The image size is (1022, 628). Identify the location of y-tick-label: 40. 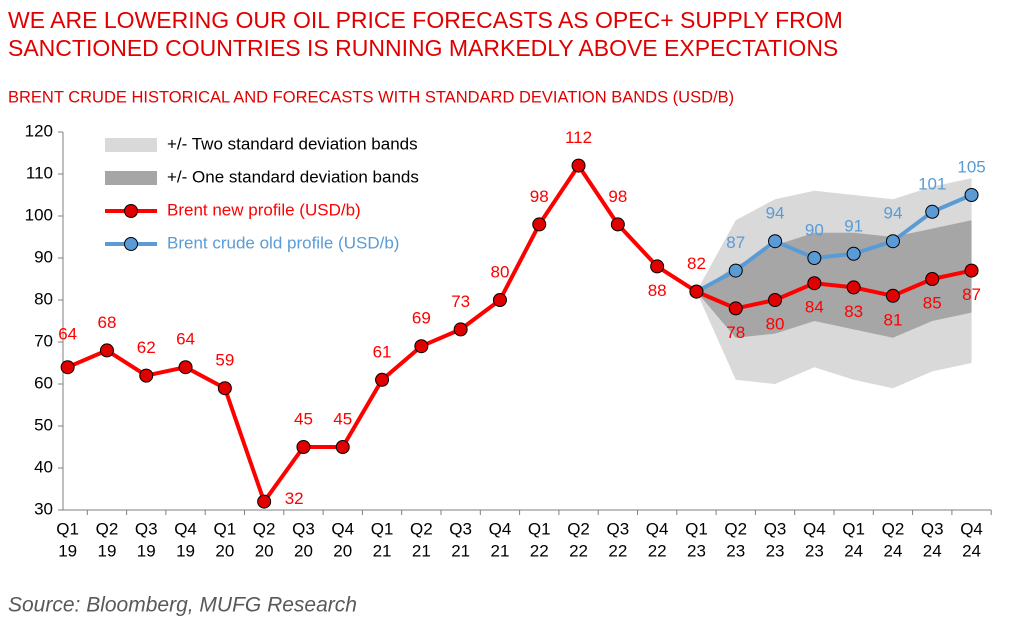
(43, 466).